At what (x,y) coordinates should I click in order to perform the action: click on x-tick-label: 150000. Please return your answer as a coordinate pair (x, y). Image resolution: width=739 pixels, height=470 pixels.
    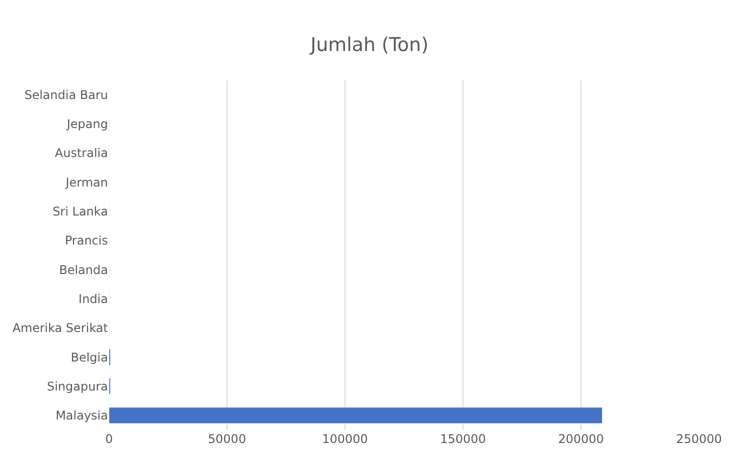
    Looking at the image, I should click on (463, 439).